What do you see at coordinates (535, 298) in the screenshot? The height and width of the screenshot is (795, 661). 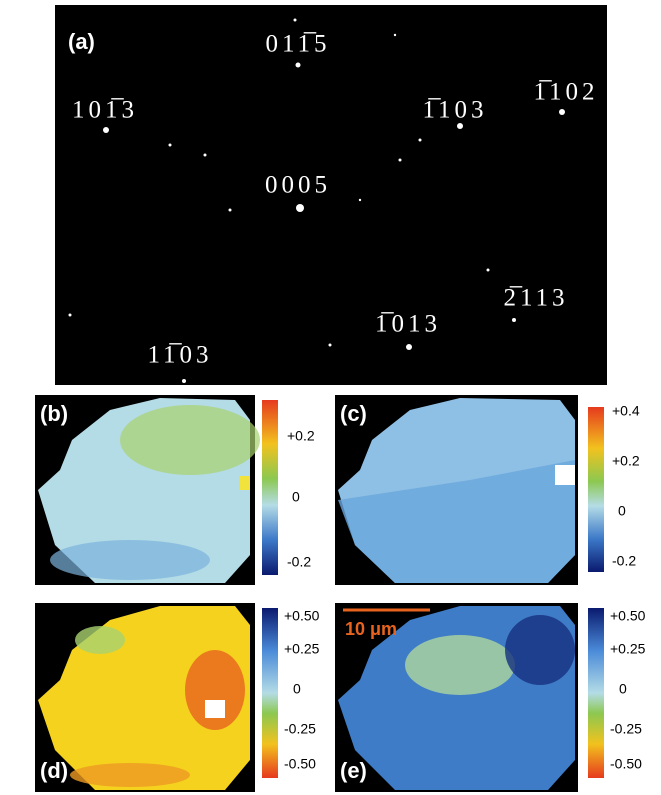 I see `spot-index: 2̅113` at bounding box center [535, 298].